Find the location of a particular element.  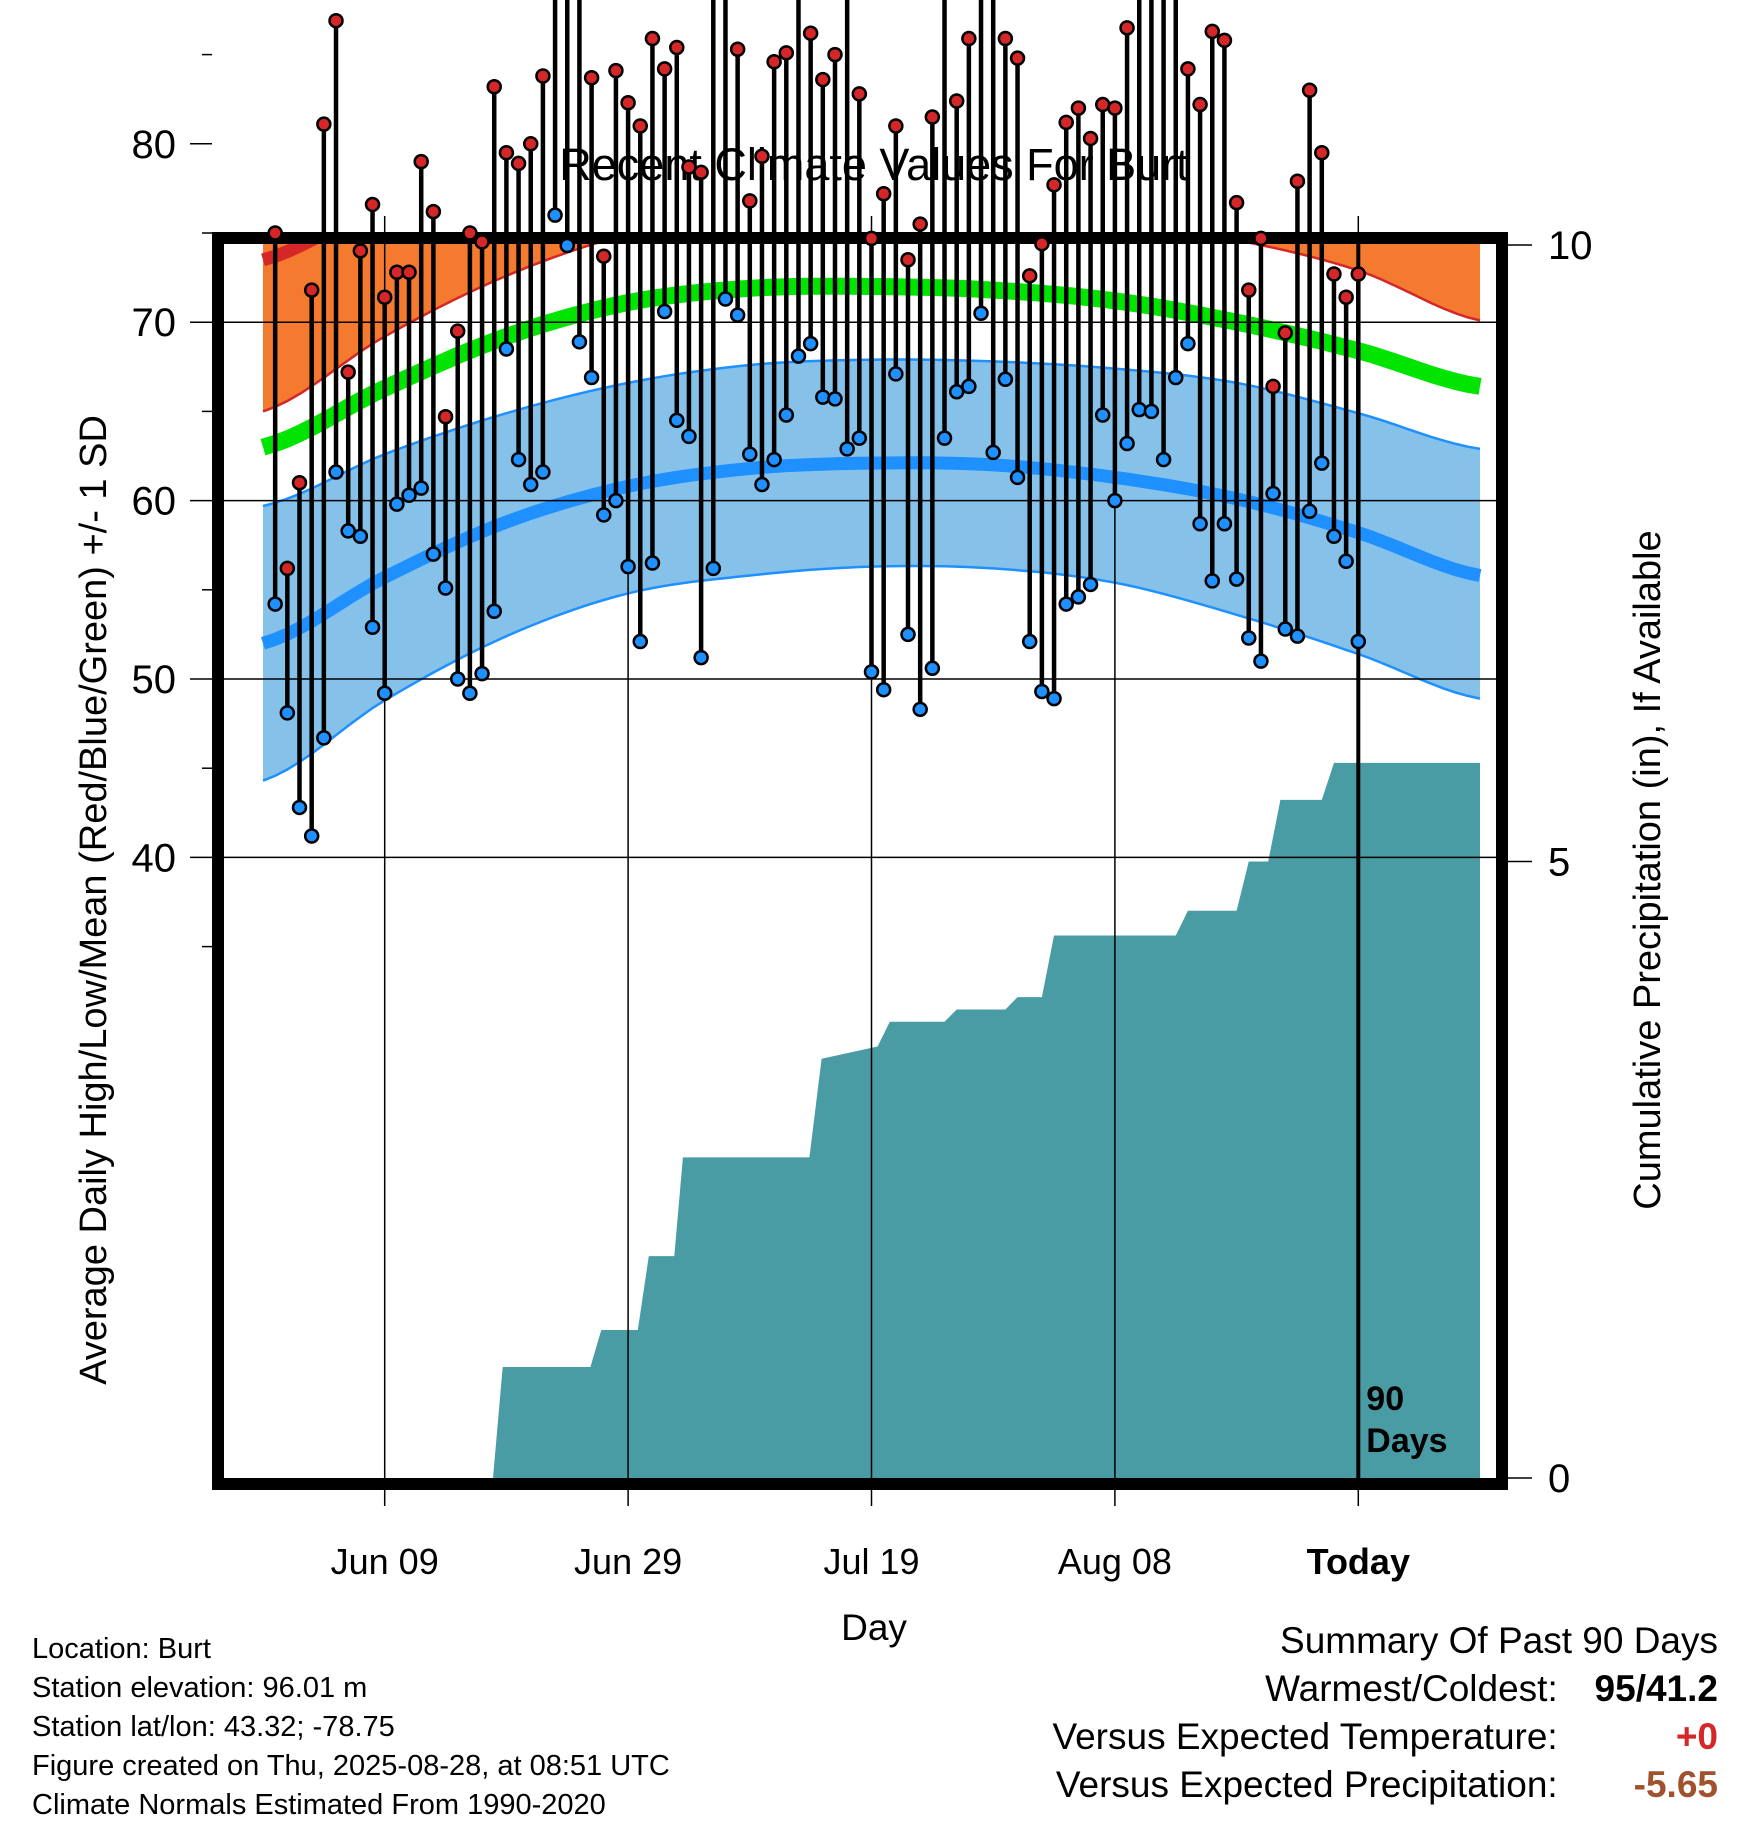

x-tick-label: Today is located at coordinates (1358, 1561).